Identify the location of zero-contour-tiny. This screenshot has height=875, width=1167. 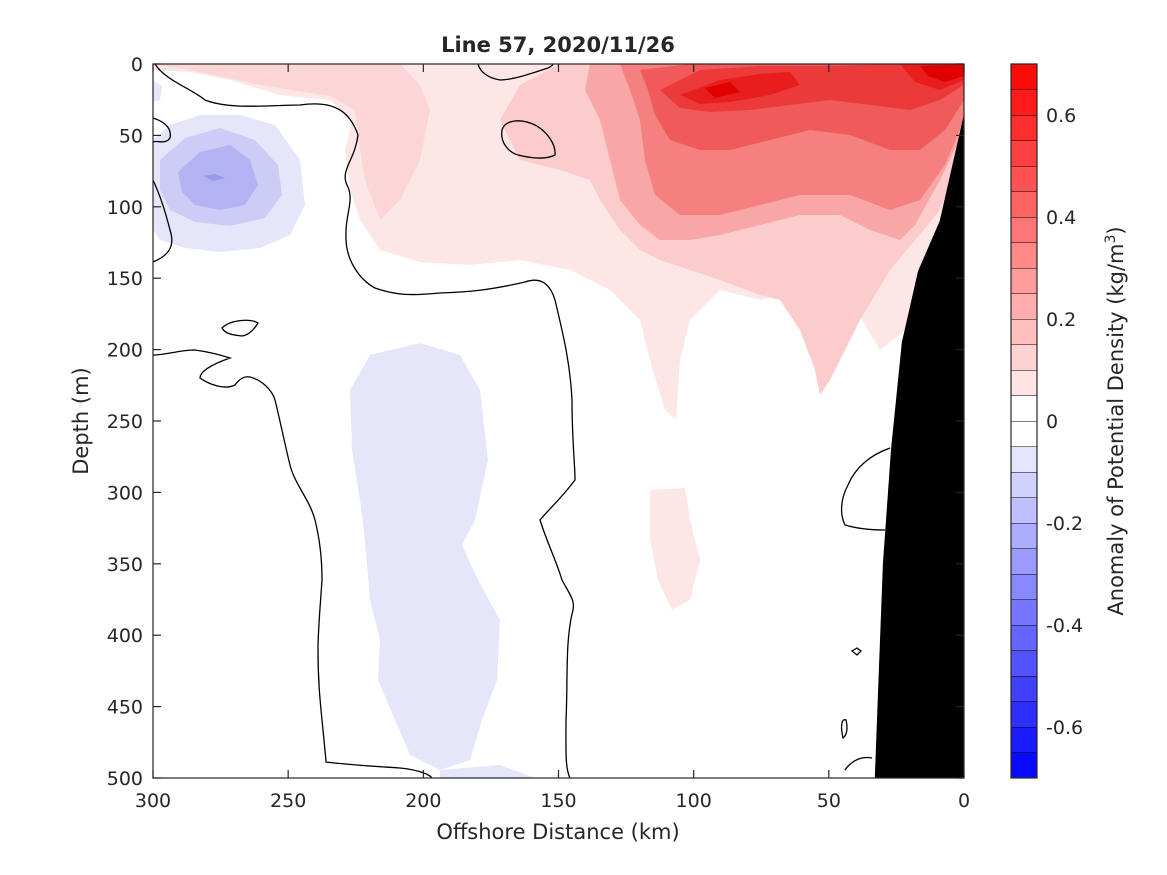
(856, 651).